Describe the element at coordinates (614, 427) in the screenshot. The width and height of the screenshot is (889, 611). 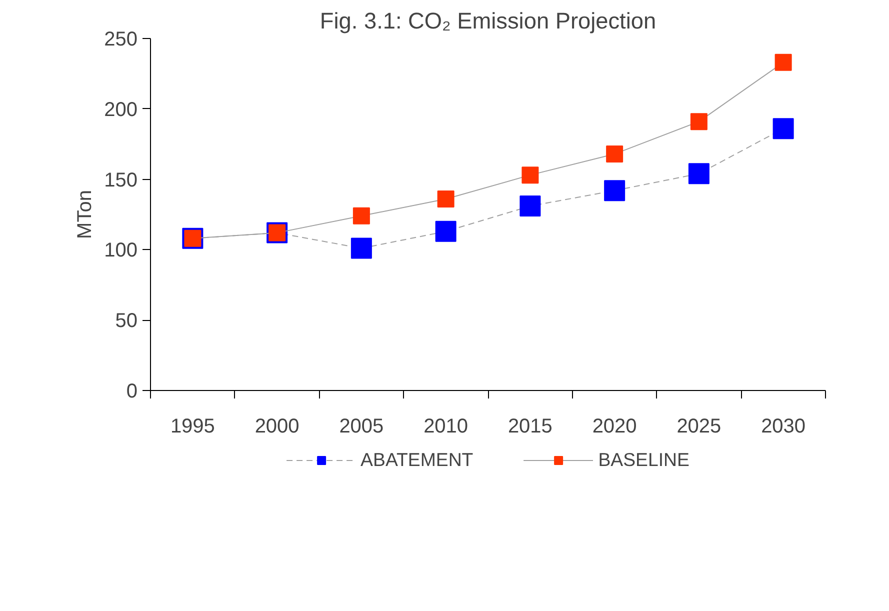
I see `x-tick-label: 2020` at that location.